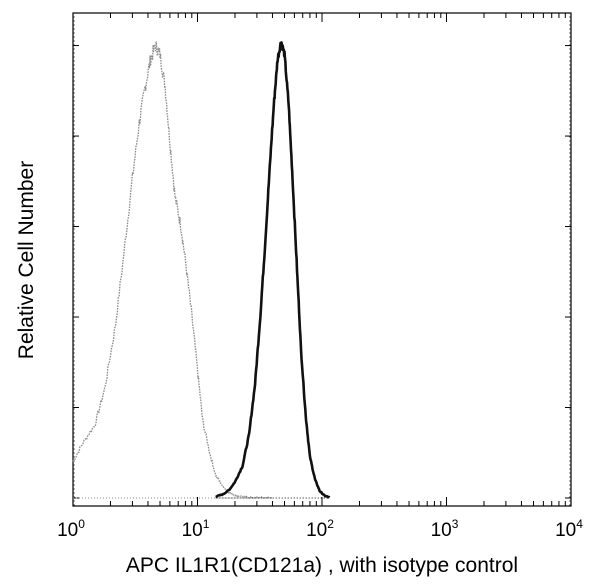 This screenshot has width=589, height=587. I want to click on x-tick-label: 10³, so click(445, 529).